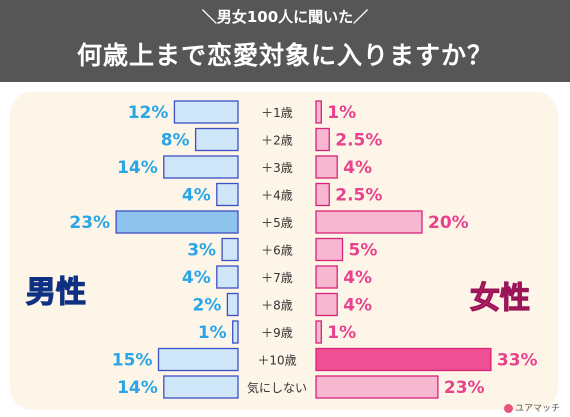 The image size is (570, 417). Describe the element at coordinates (277, 196) in the screenshot. I see `category-label: ＋4歳` at that location.